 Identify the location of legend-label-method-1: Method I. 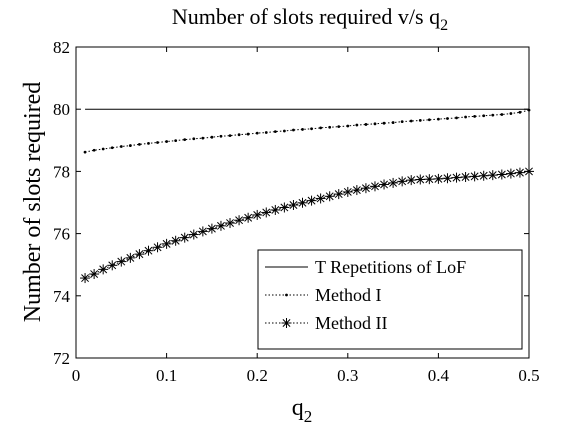
(348, 295).